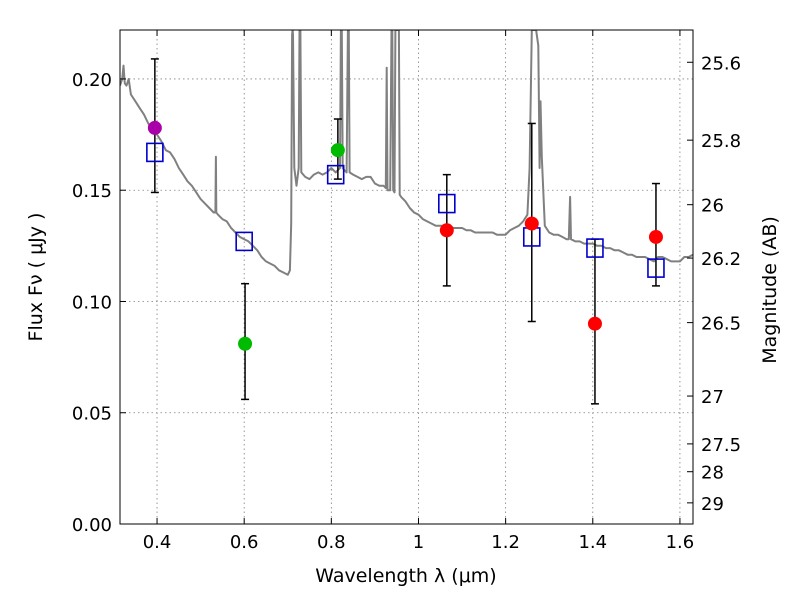  Describe the element at coordinates (721, 63) in the screenshot. I see `mag-tick-label: 25.6` at that location.